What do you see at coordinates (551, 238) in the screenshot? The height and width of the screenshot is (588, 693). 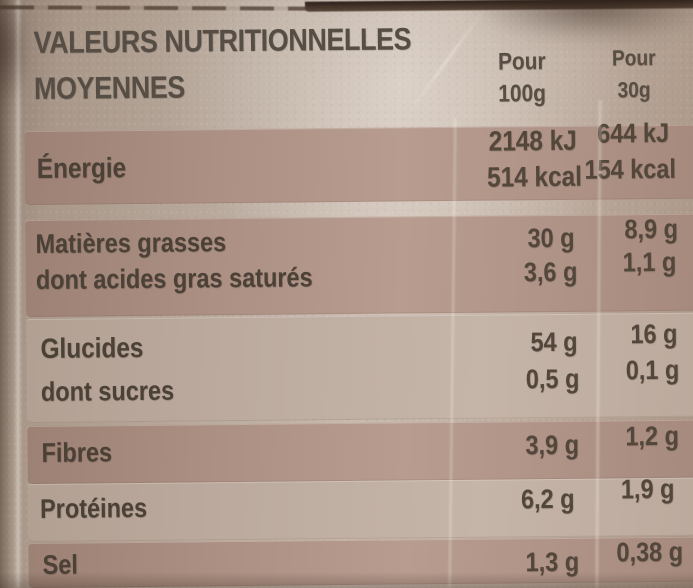 I see `value-matieres-100g: 30 g` at bounding box center [551, 238].